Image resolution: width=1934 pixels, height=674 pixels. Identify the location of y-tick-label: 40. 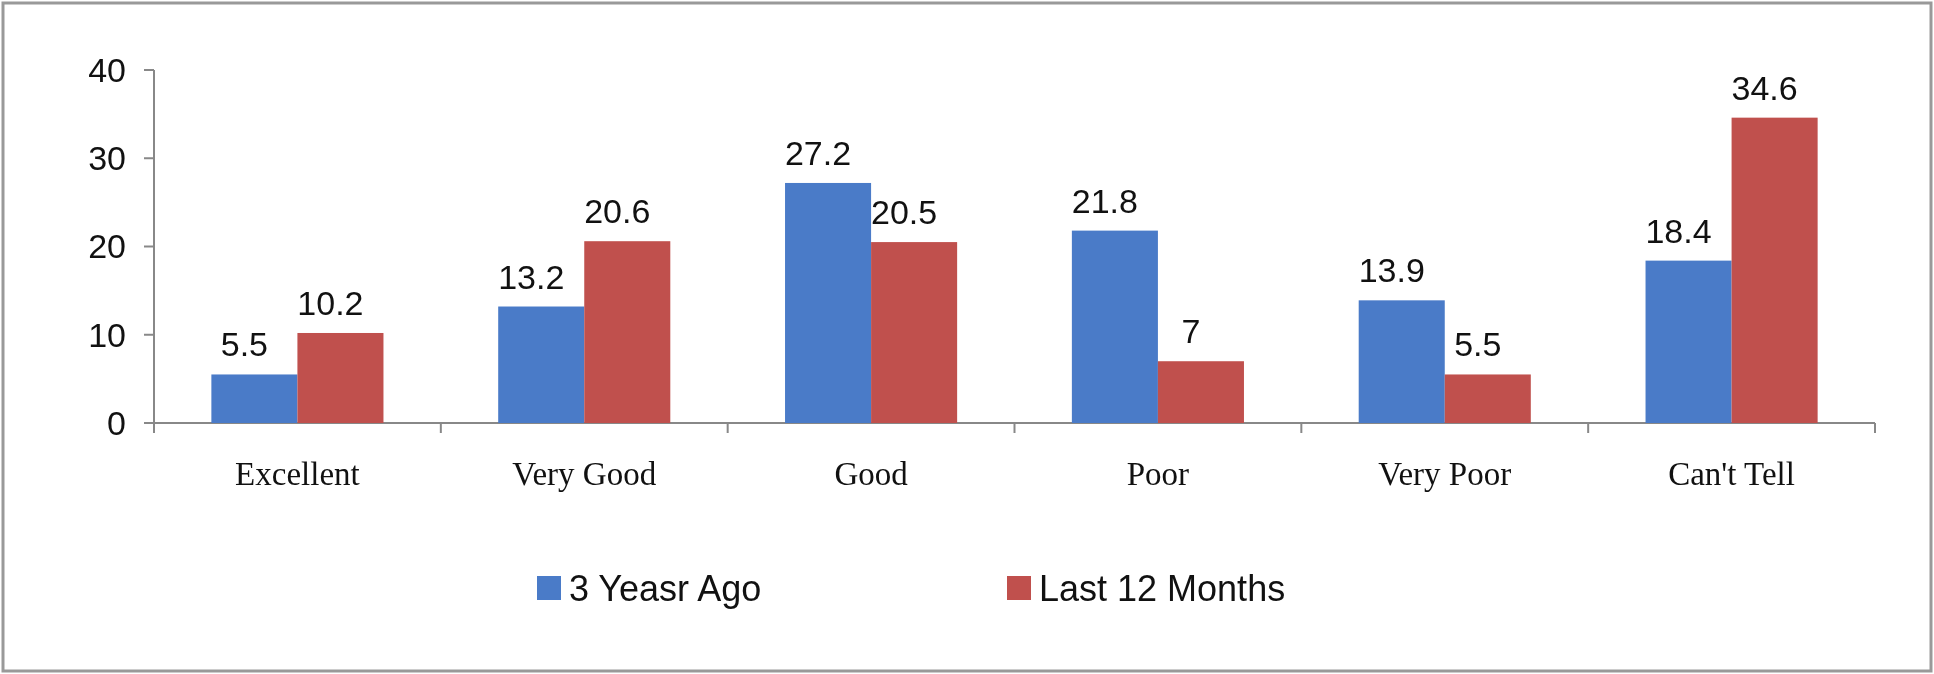
(107, 69).